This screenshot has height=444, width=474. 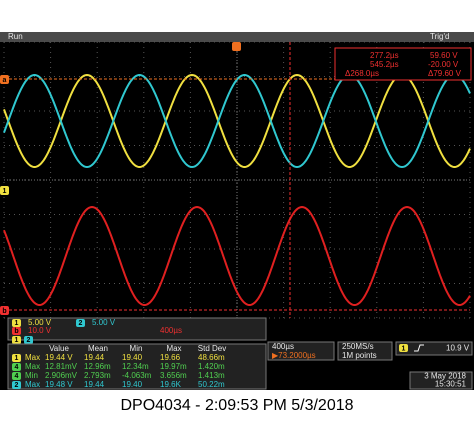 What do you see at coordinates (443, 64) in the screenshot?
I see `cursor-volt-b: -20.00 V` at bounding box center [443, 64].